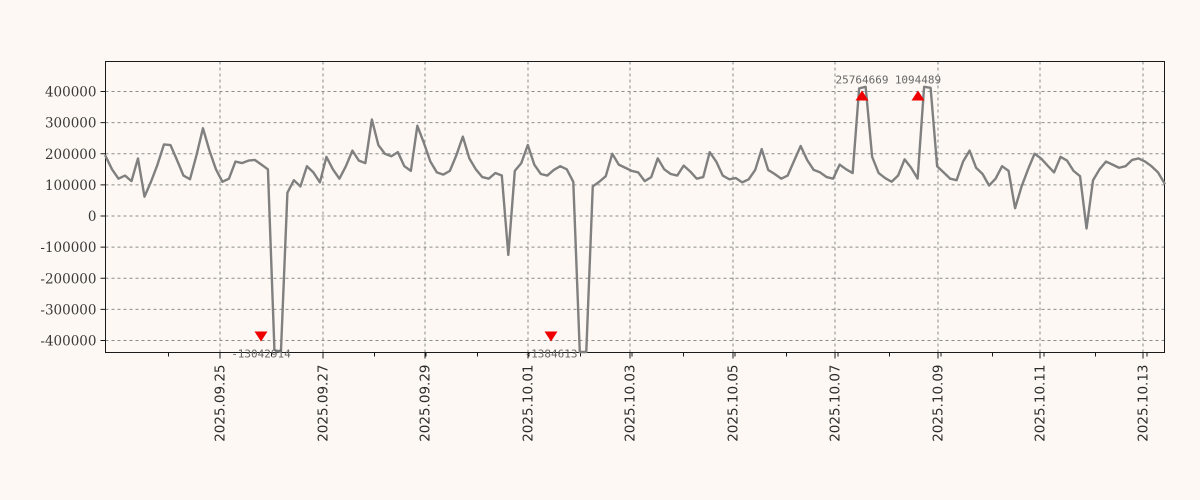 This screenshot has height=500, width=1200. I want to click on y-axis-tick-label: -200000, so click(68, 279).